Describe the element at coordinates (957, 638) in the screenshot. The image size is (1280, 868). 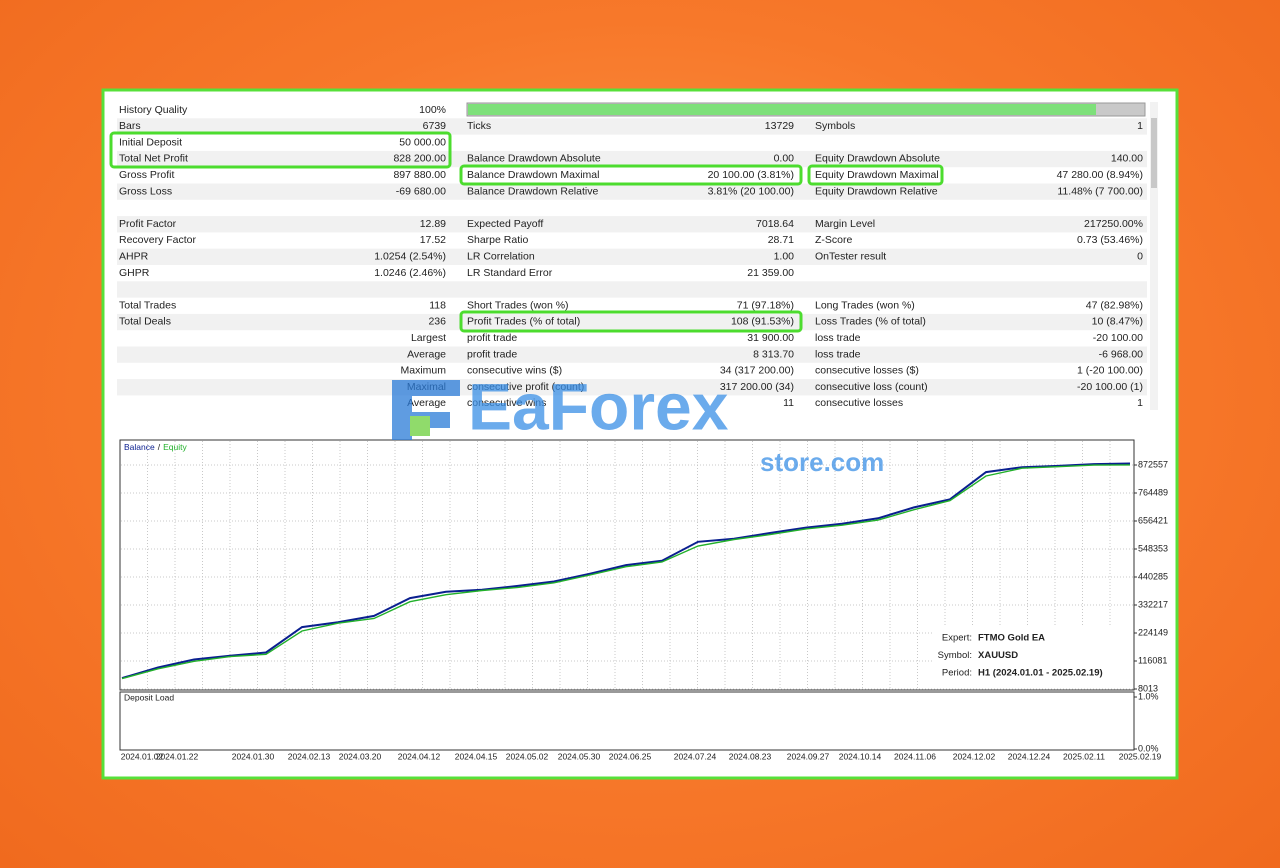
I see `info-label: Expert:` at that location.